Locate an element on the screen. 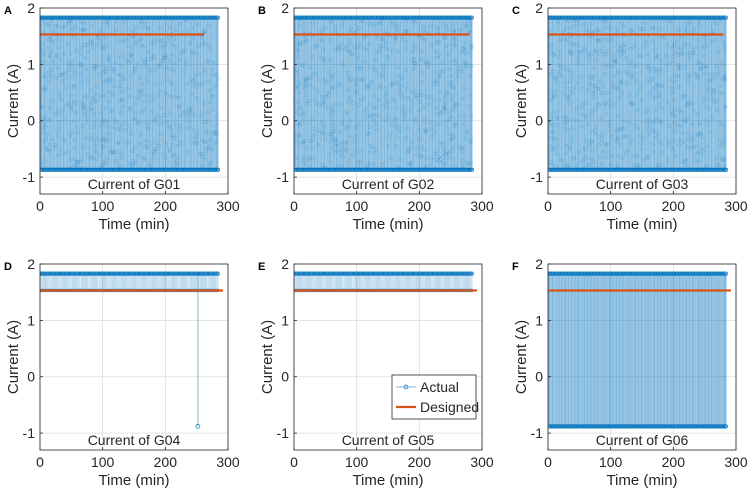 The image size is (750, 498). y-axis-label: Current (A) is located at coordinates (13, 101).